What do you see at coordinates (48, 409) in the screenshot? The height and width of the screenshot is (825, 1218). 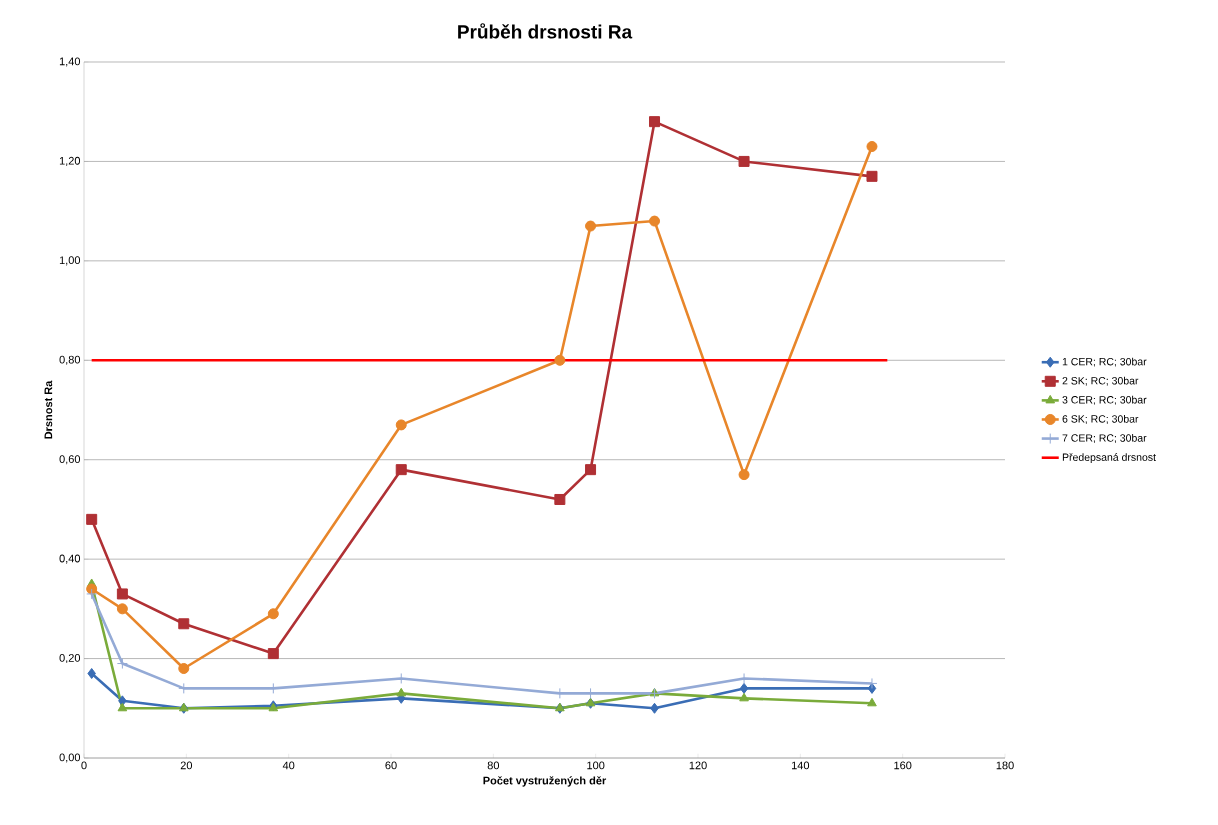 I see `y-axis-title: Drsnost Ra` at bounding box center [48, 409].